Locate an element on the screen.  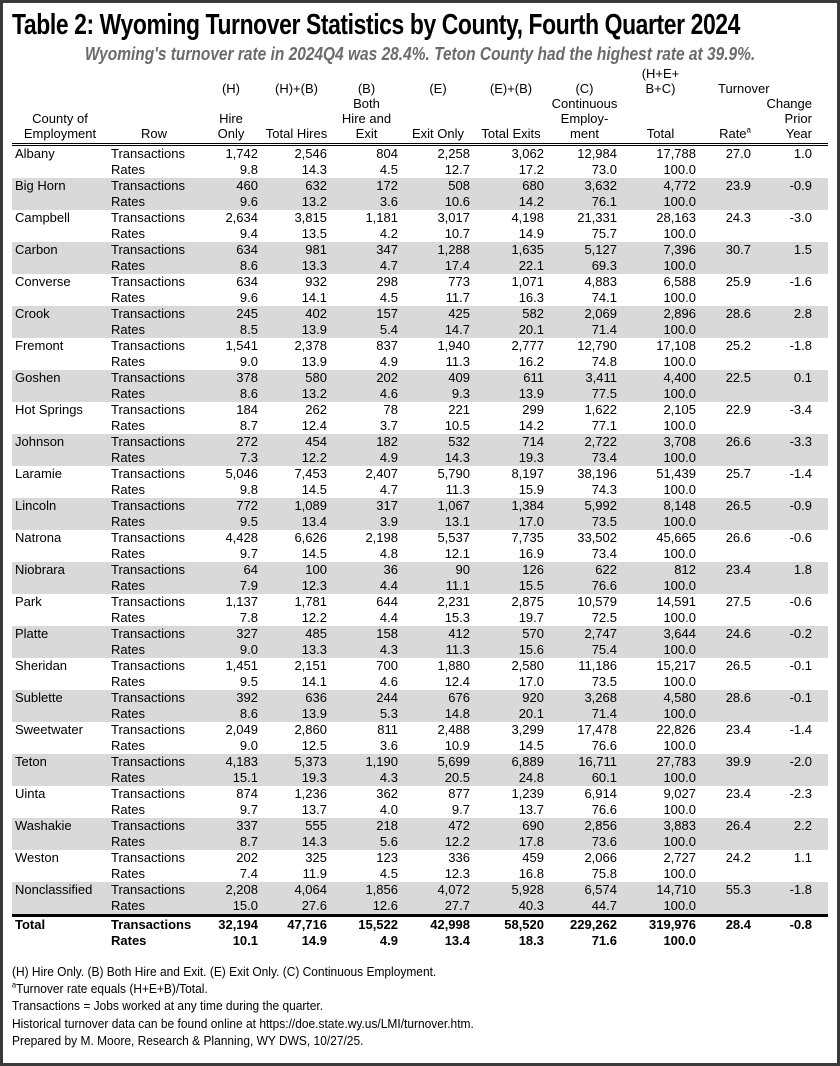
rates-value: 60.1 is located at coordinates (584, 778).